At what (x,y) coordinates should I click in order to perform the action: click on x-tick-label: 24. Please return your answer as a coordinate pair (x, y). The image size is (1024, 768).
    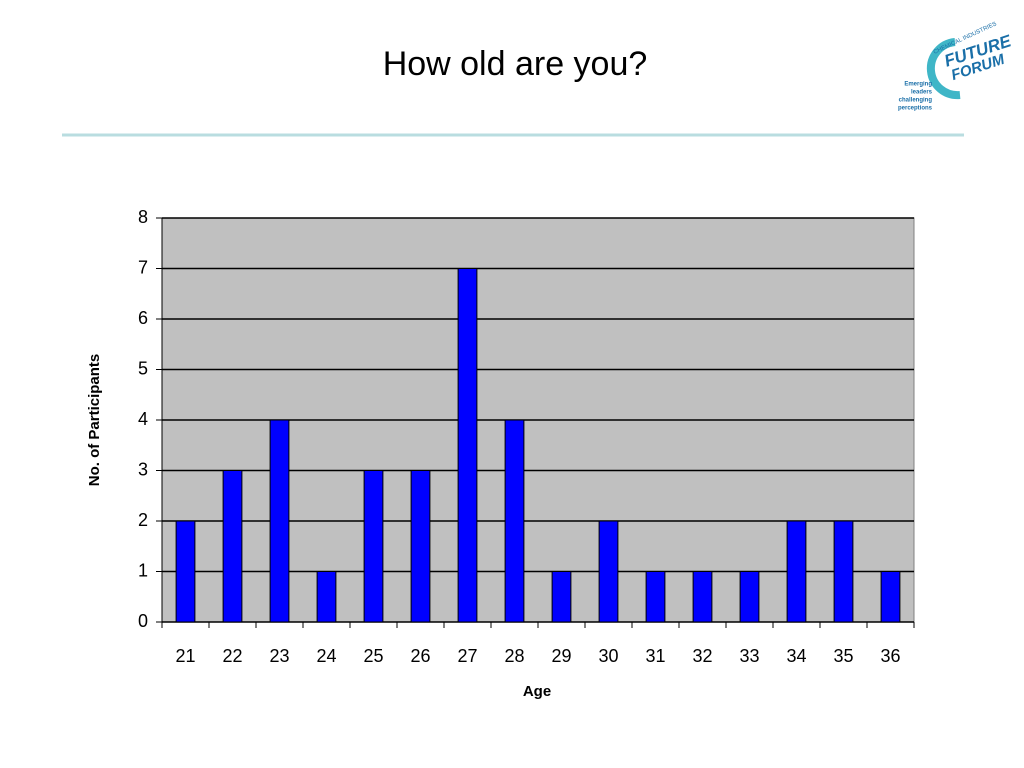
    Looking at the image, I should click on (326, 656).